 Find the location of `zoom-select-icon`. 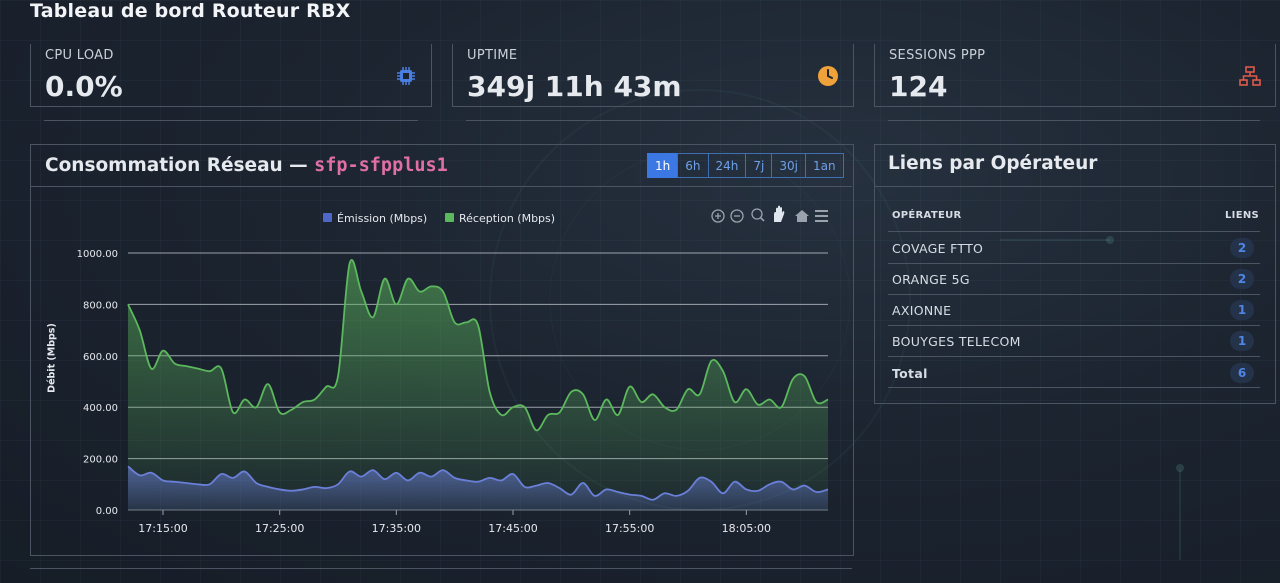

zoom-select-icon is located at coordinates (758, 215).